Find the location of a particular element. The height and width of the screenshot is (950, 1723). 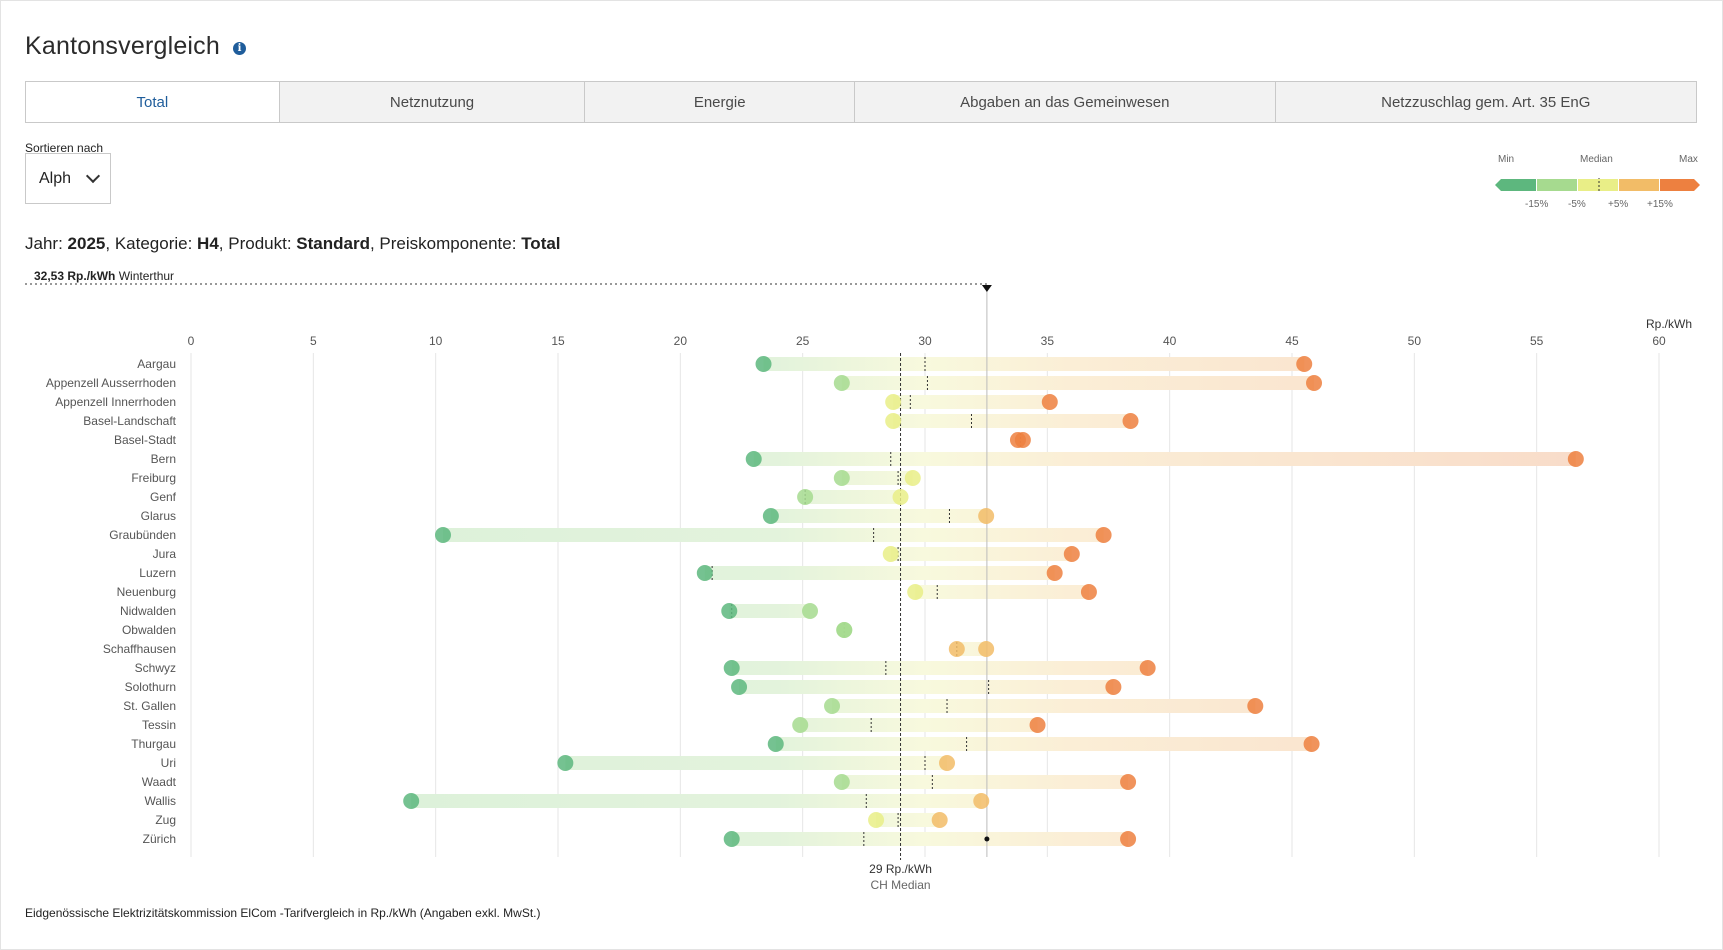

tab-energie: Energie is located at coordinates (719, 102).